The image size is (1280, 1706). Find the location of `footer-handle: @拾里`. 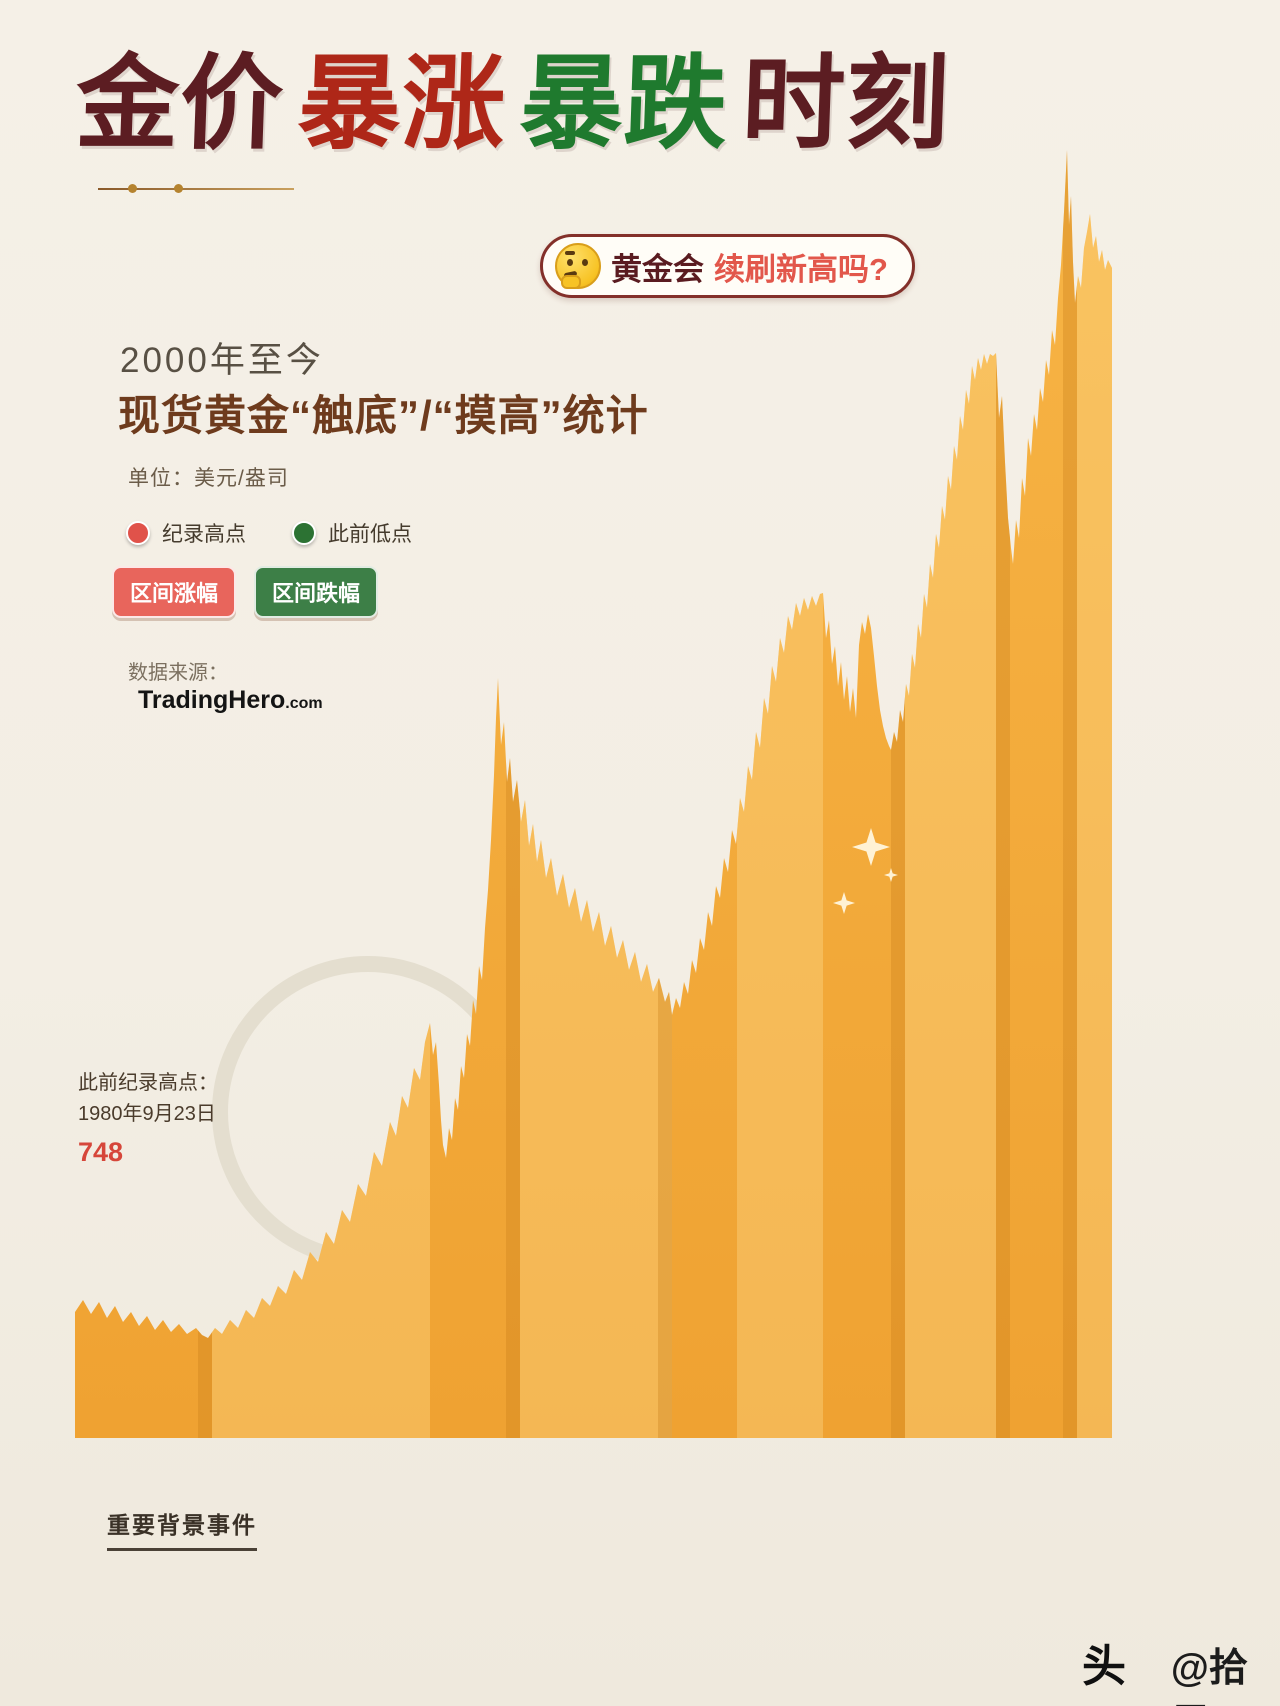

footer-handle: @拾里 is located at coordinates (1209, 1676).